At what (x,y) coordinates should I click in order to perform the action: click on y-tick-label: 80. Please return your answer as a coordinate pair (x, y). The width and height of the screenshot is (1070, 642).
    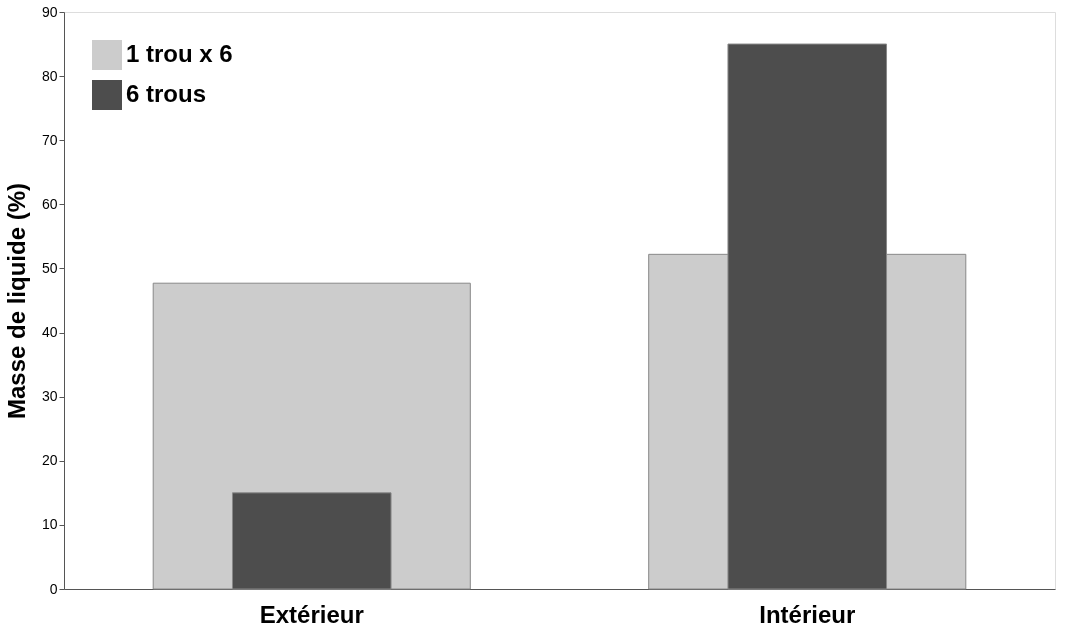
    Looking at the image, I should click on (49, 75).